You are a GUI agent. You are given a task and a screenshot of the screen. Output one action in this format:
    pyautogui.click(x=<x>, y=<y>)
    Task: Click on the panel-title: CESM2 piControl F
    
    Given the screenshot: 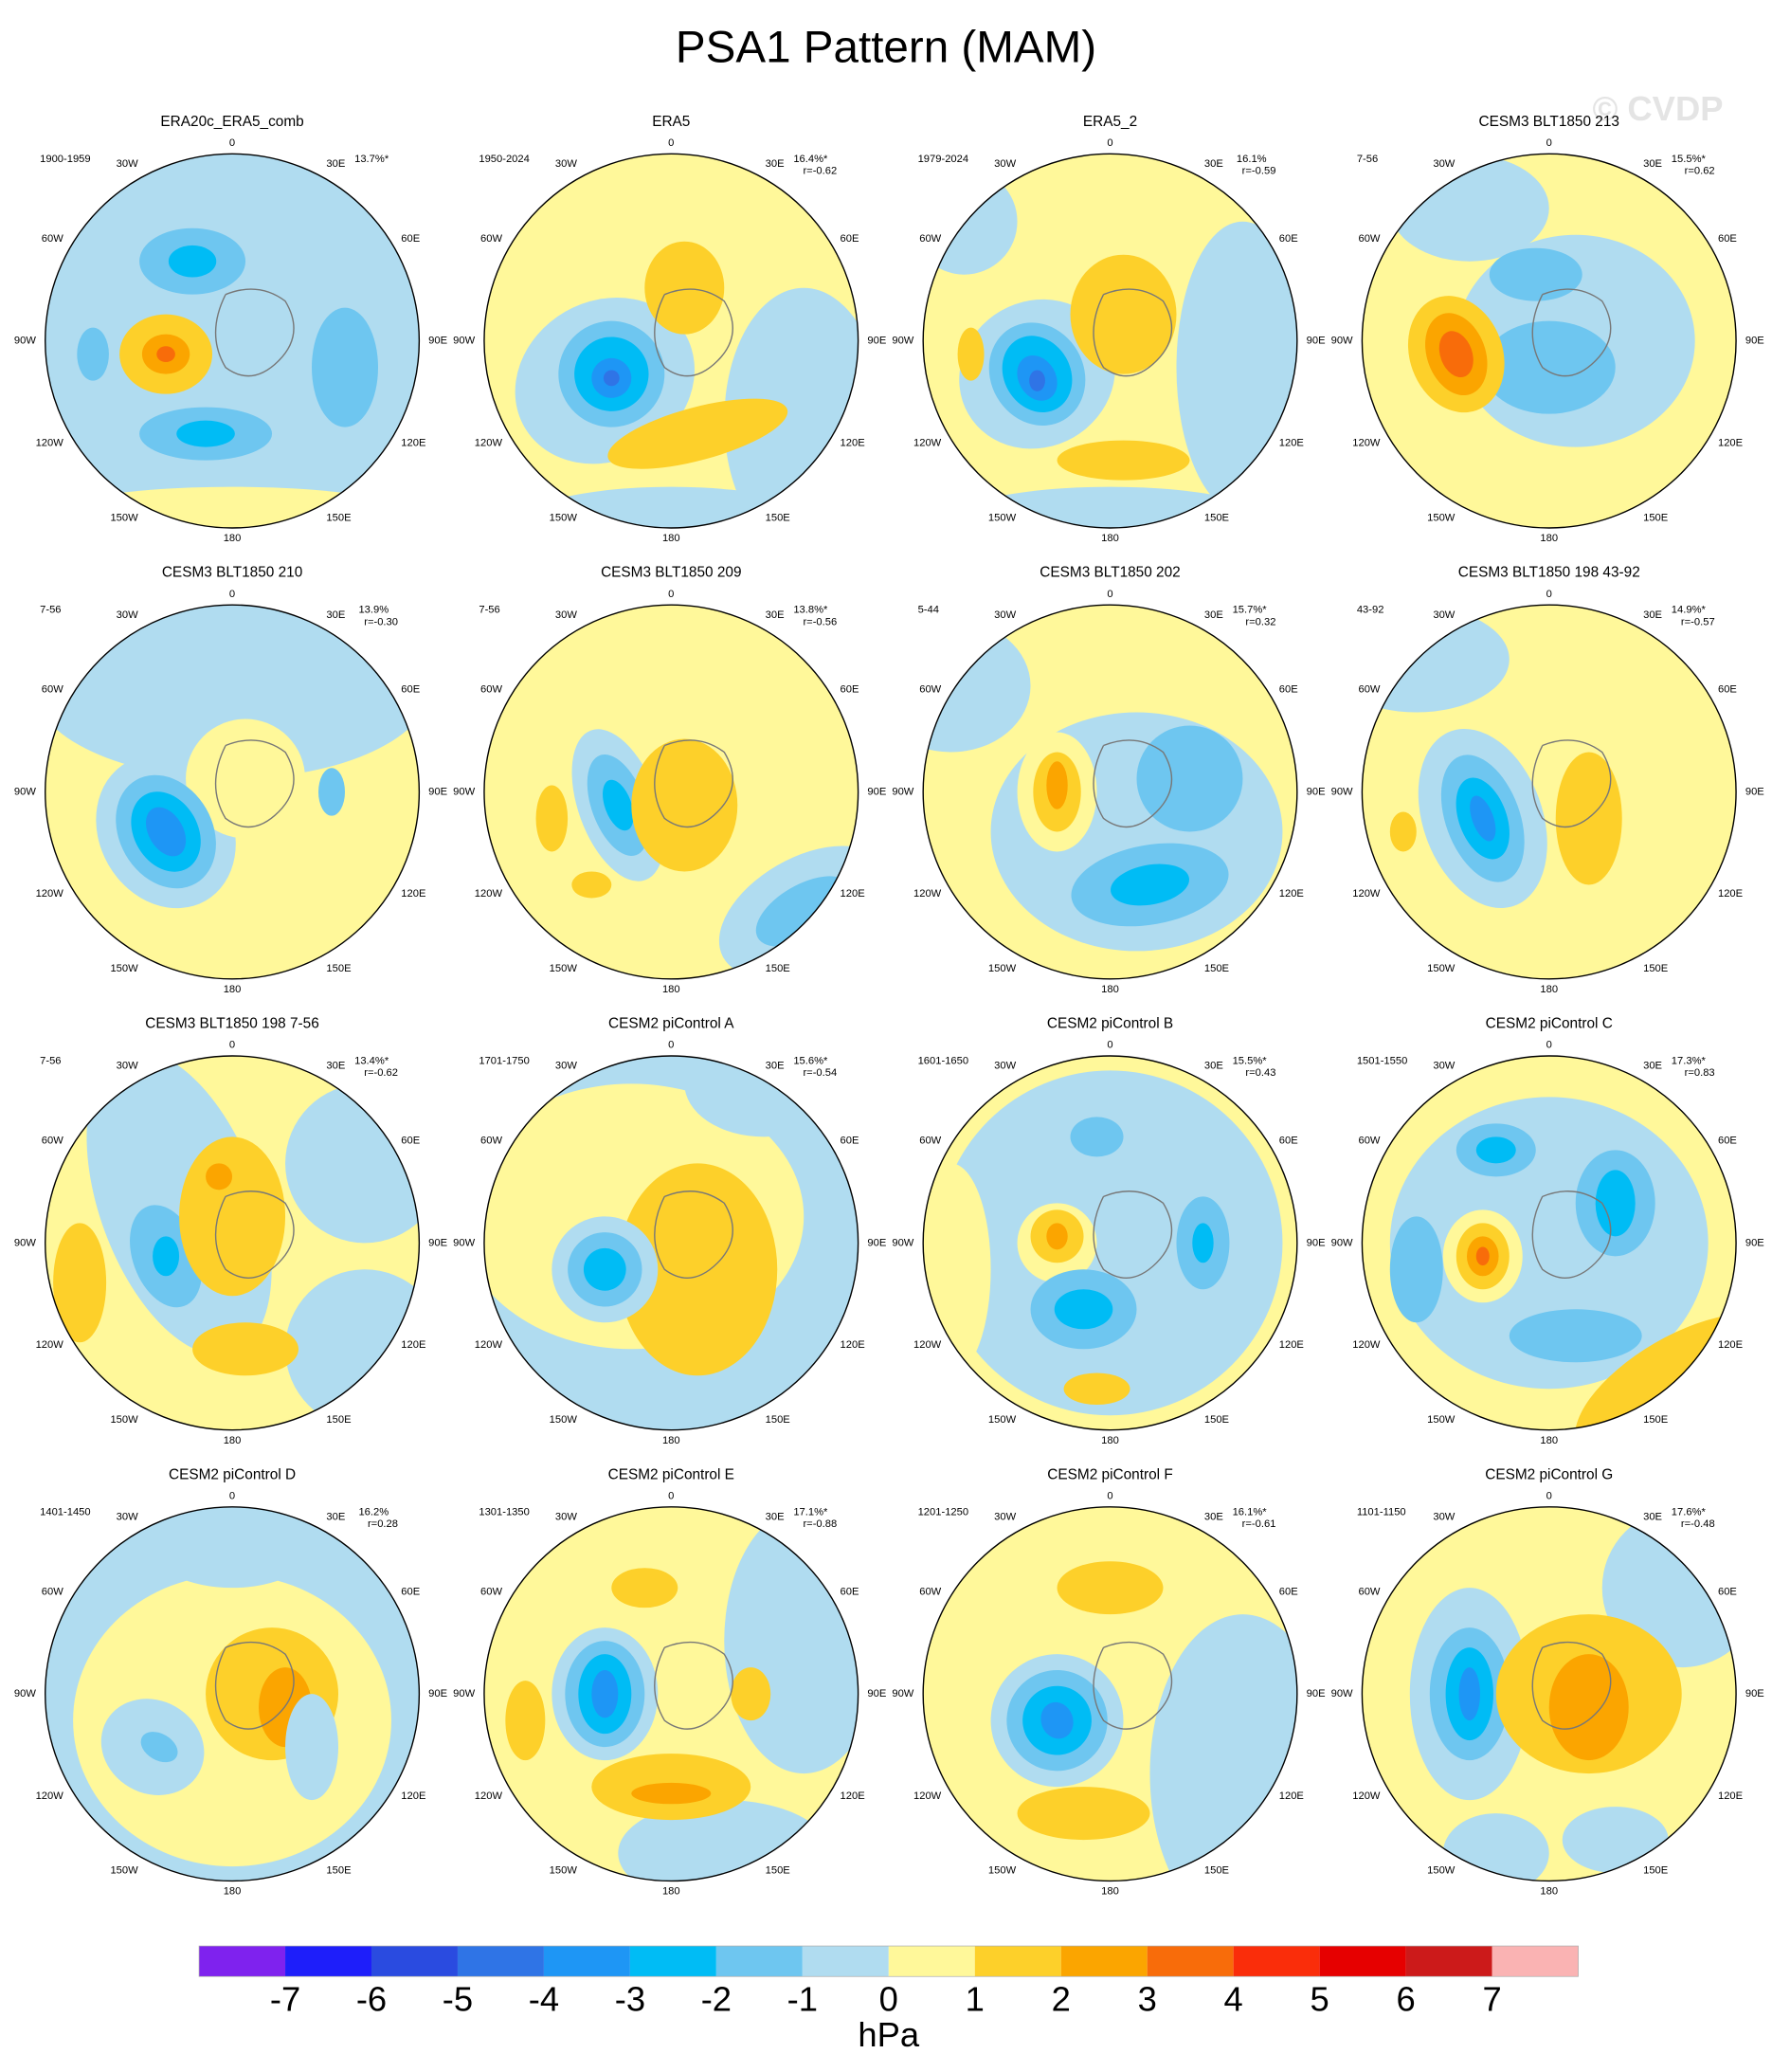 What is the action you would take?
    pyautogui.click(x=1109, y=1474)
    